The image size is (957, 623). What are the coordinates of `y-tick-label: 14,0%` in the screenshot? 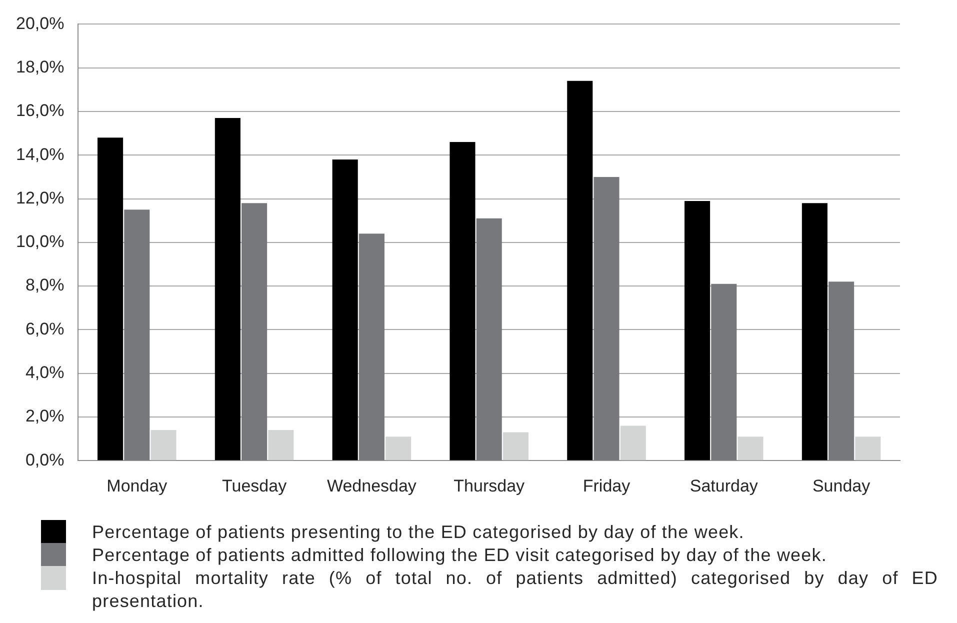 It's located at (40, 154).